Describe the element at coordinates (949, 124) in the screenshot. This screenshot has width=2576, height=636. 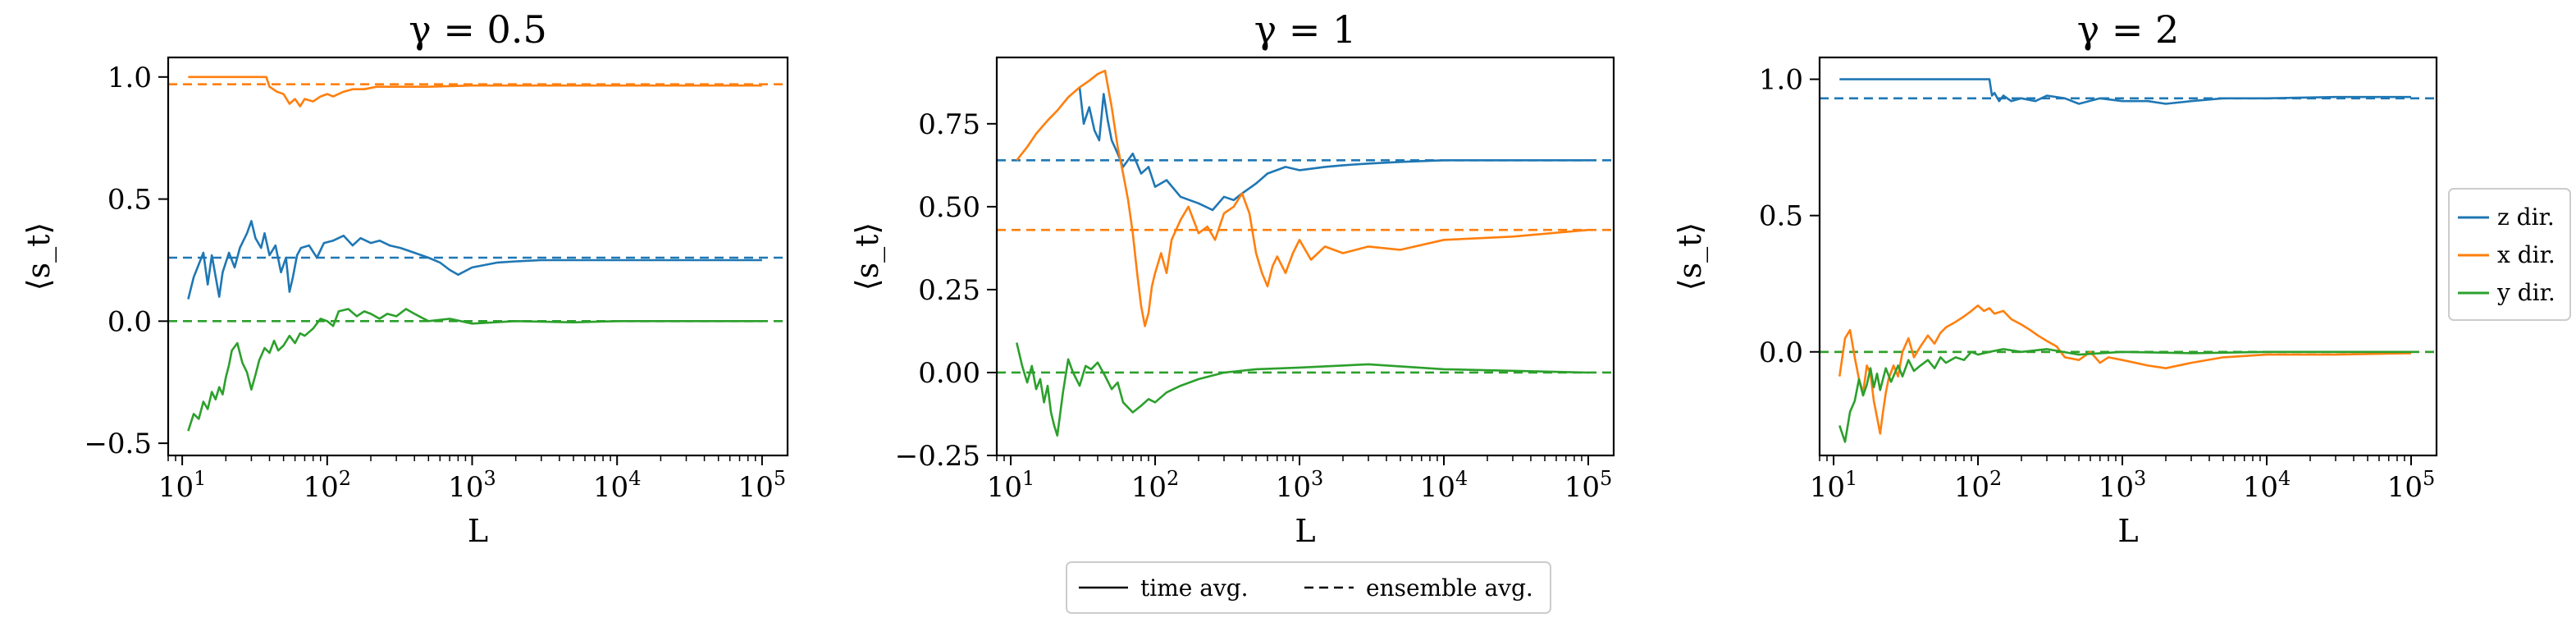
I see `y-tick-label: 0.75` at that location.